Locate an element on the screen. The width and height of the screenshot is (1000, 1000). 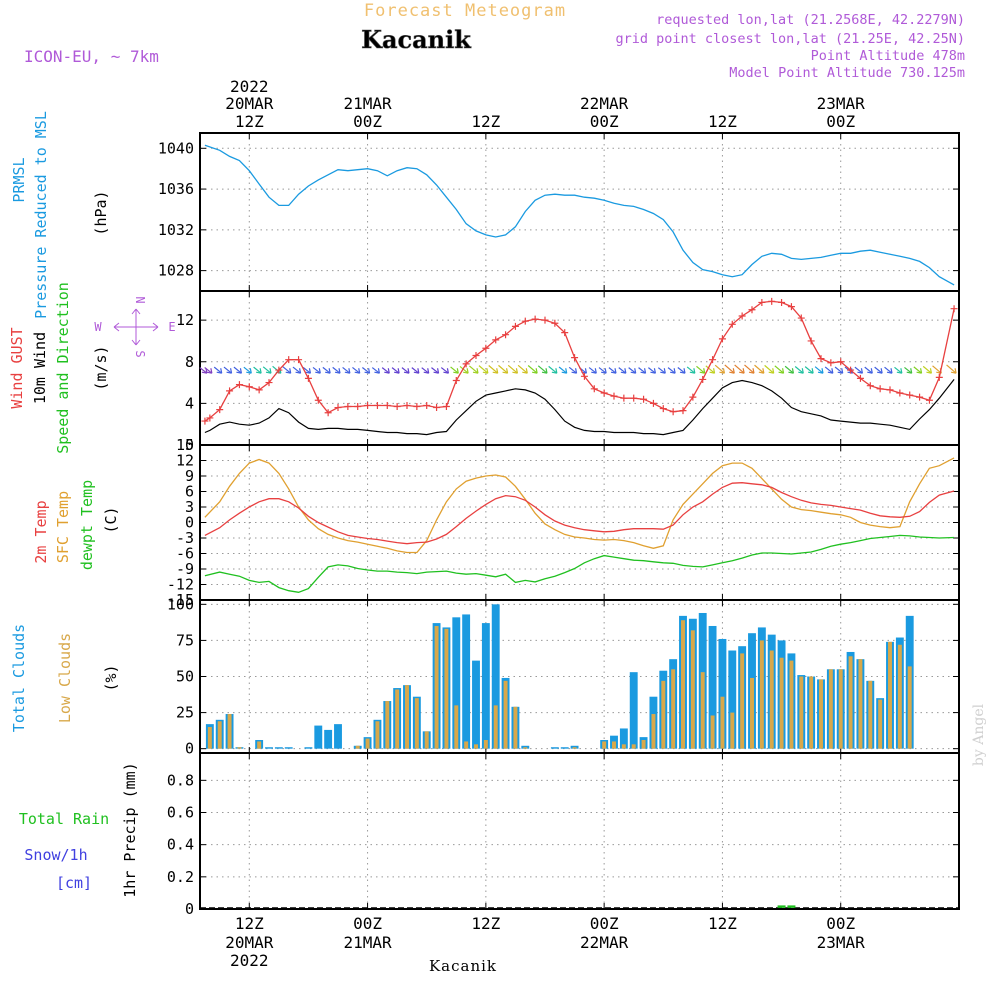
y-tick-label: 0.4 is located at coordinates (180, 845).